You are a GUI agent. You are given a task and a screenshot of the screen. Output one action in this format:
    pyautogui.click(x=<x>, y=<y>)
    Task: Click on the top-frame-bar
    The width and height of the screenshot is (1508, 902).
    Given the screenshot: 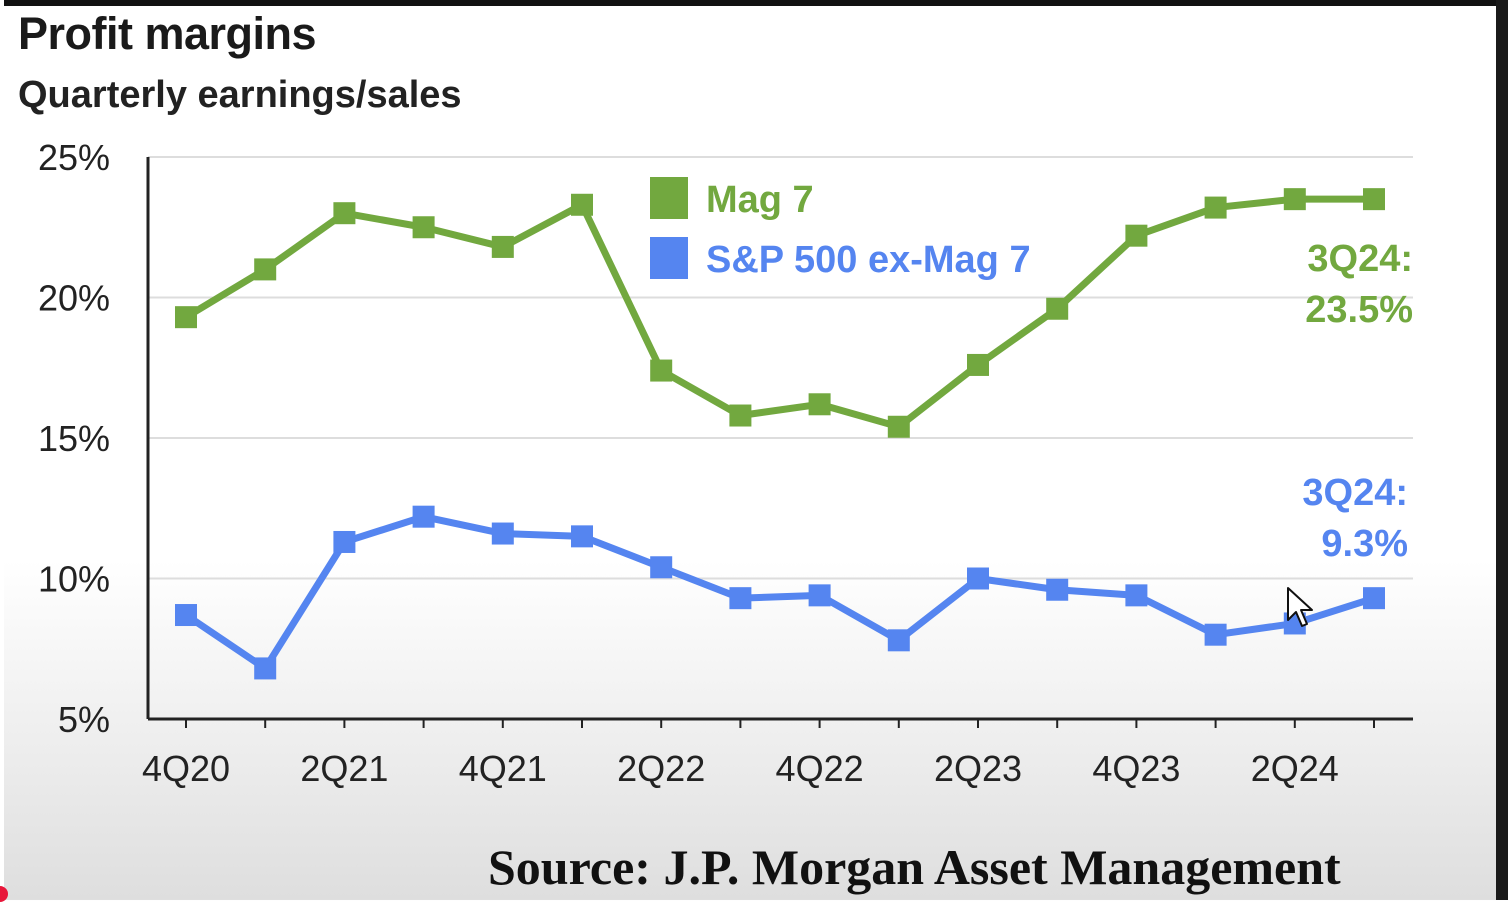 What is the action you would take?
    pyautogui.click(x=754, y=3)
    